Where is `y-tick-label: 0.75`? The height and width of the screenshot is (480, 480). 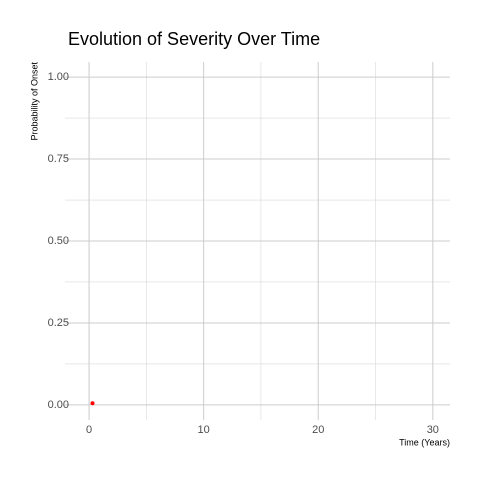 y-tick-label: 0.75 is located at coordinates (58, 159).